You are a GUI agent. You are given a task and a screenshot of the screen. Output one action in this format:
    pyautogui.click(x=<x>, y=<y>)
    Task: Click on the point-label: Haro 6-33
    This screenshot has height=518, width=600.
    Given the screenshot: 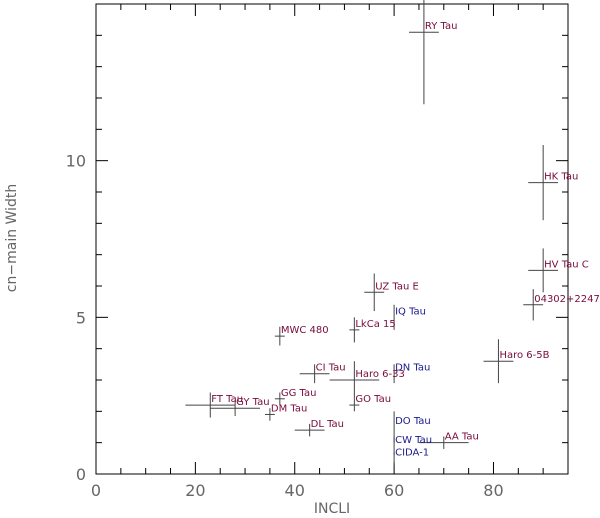 What is the action you would take?
    pyautogui.click(x=380, y=374)
    